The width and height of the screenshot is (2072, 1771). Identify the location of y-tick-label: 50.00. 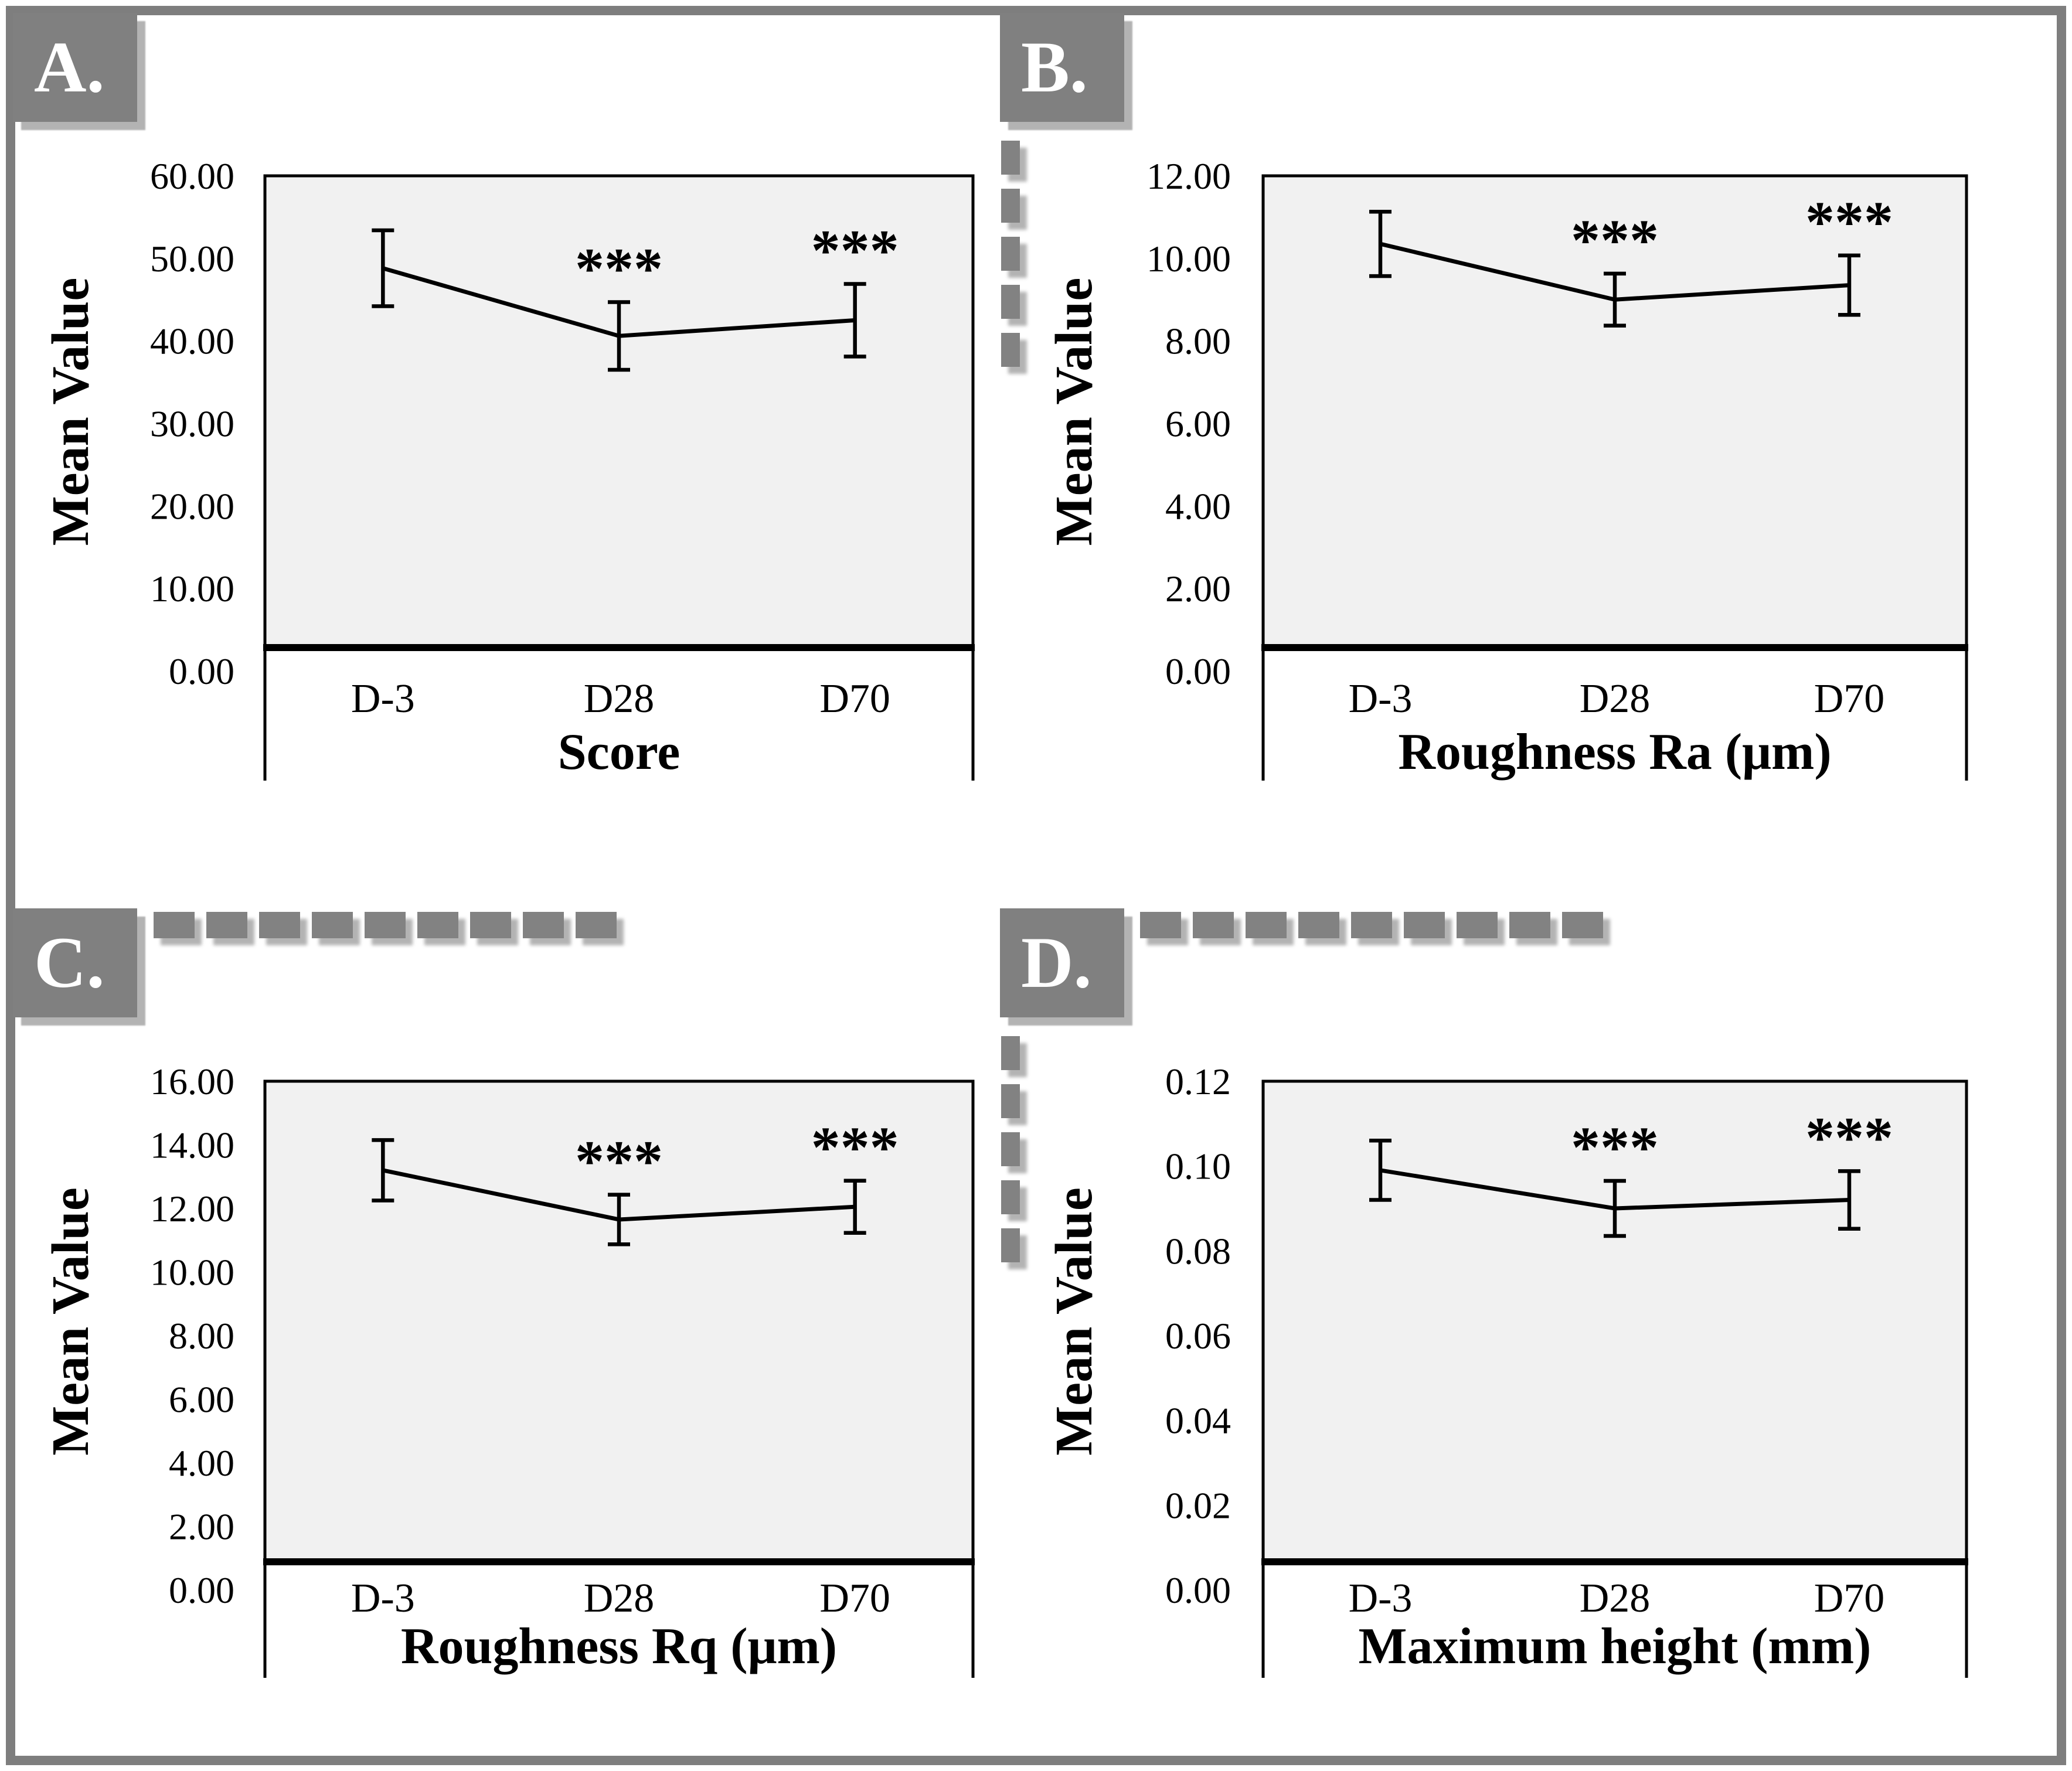
(192, 259).